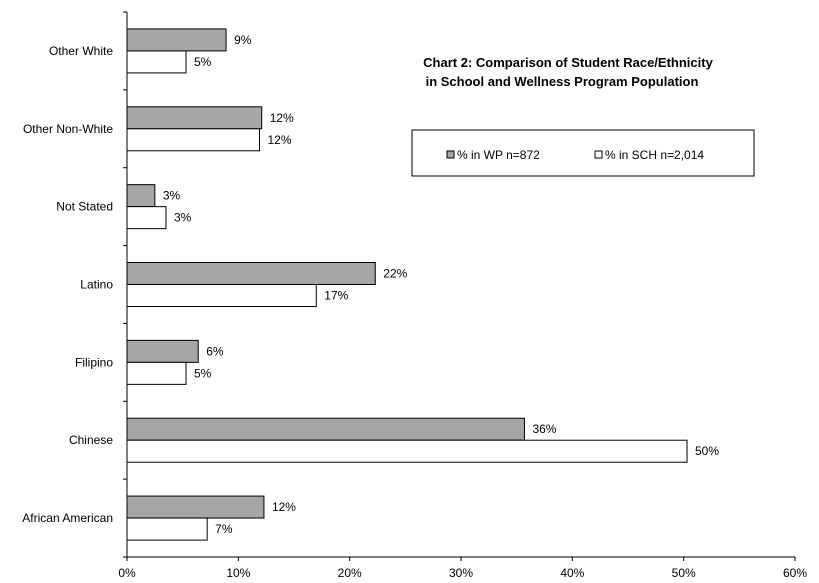 This screenshot has width=819, height=583. I want to click on data-label-sch-1: 12%, so click(279, 140).